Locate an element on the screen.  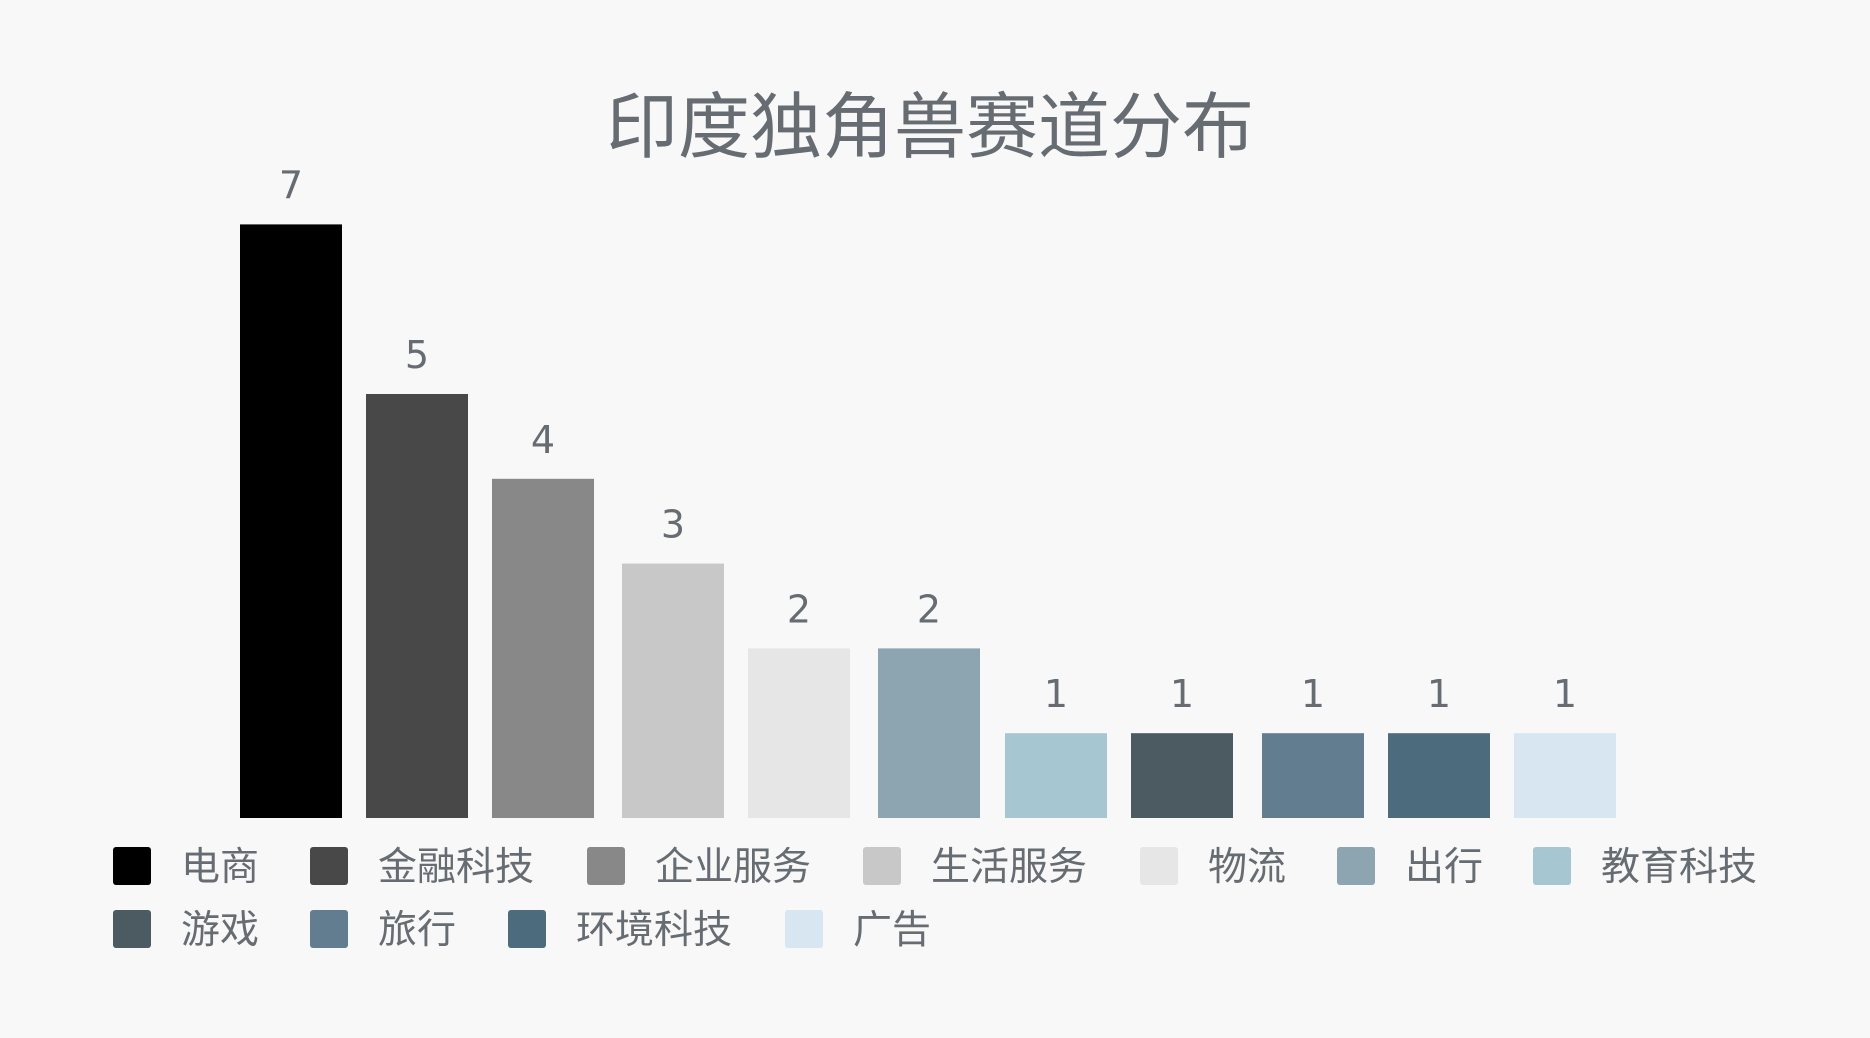
legend-label-9: 旅行 is located at coordinates (417, 930).